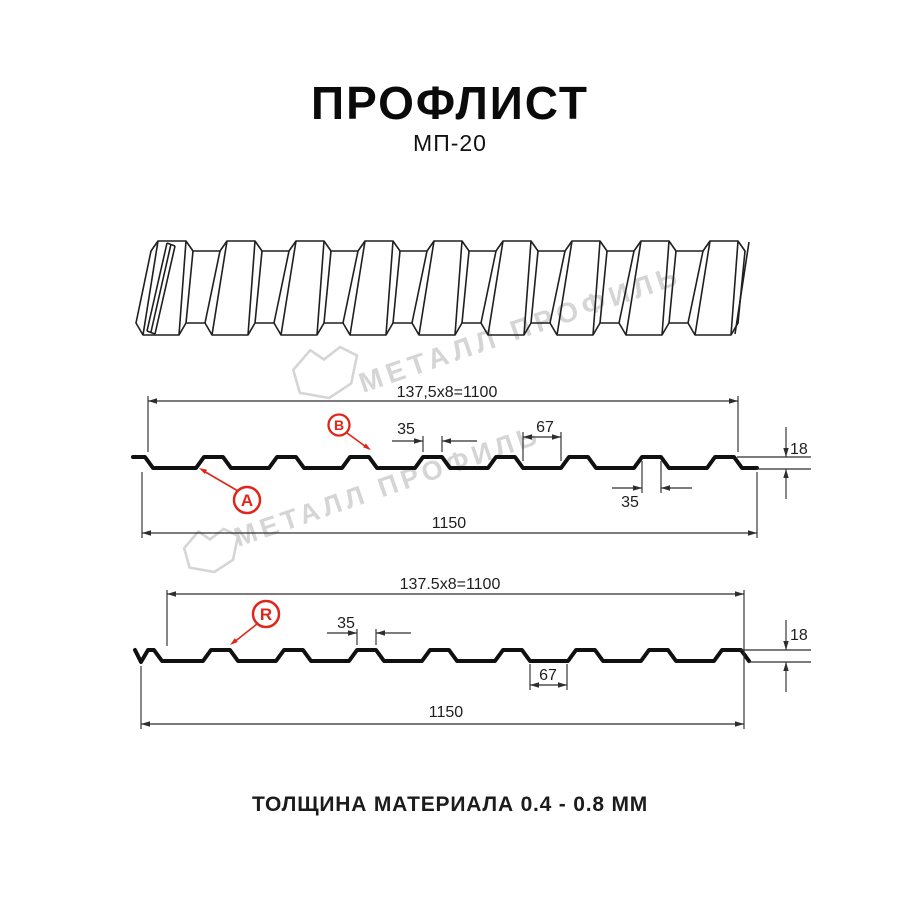 The image size is (900, 900). I want to click on page-title: ПРОФЛИСТ, so click(450, 103).